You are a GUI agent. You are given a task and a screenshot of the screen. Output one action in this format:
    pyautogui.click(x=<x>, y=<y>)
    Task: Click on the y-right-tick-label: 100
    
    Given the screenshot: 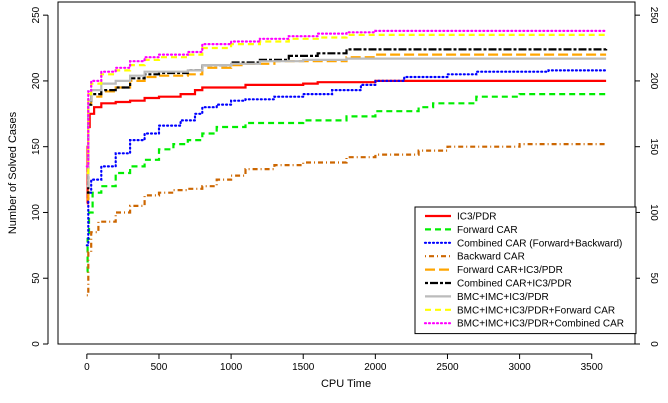 What is the action you would take?
    pyautogui.click(x=653, y=212)
    